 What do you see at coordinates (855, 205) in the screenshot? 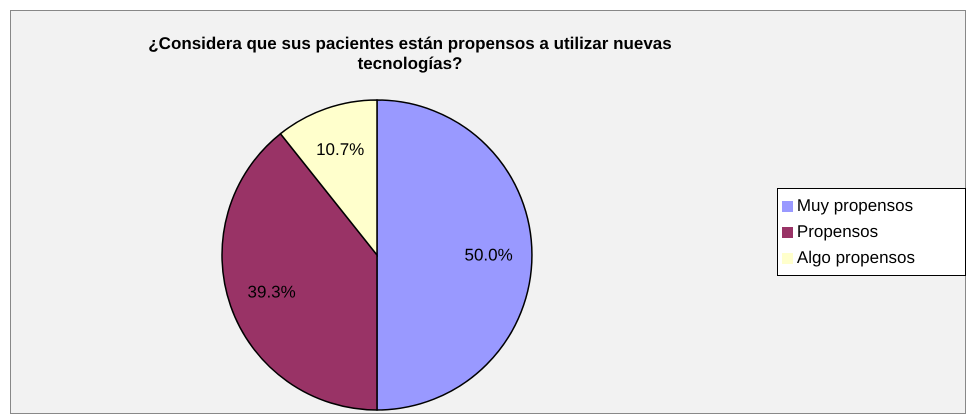
I see `legend-label: Muy propensos` at bounding box center [855, 205].